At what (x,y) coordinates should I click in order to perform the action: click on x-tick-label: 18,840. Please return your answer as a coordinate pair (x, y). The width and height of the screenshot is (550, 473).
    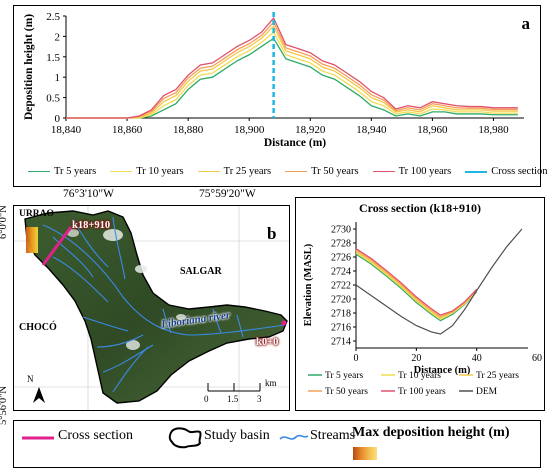
    Looking at the image, I should click on (66, 130).